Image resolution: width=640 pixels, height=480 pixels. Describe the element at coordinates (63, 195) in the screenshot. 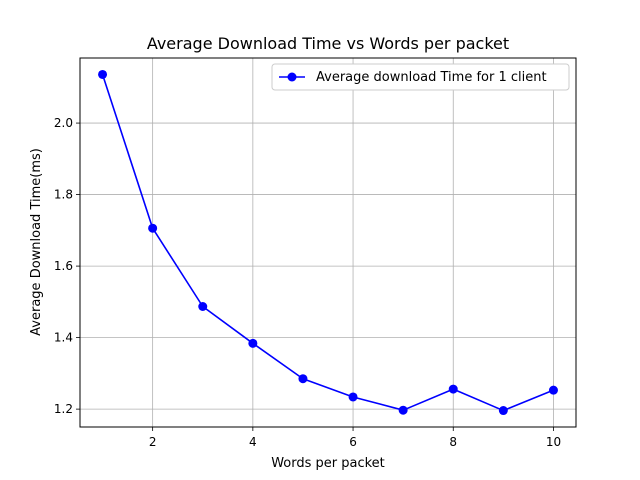

I see `y-tick-label: 1.8` at that location.